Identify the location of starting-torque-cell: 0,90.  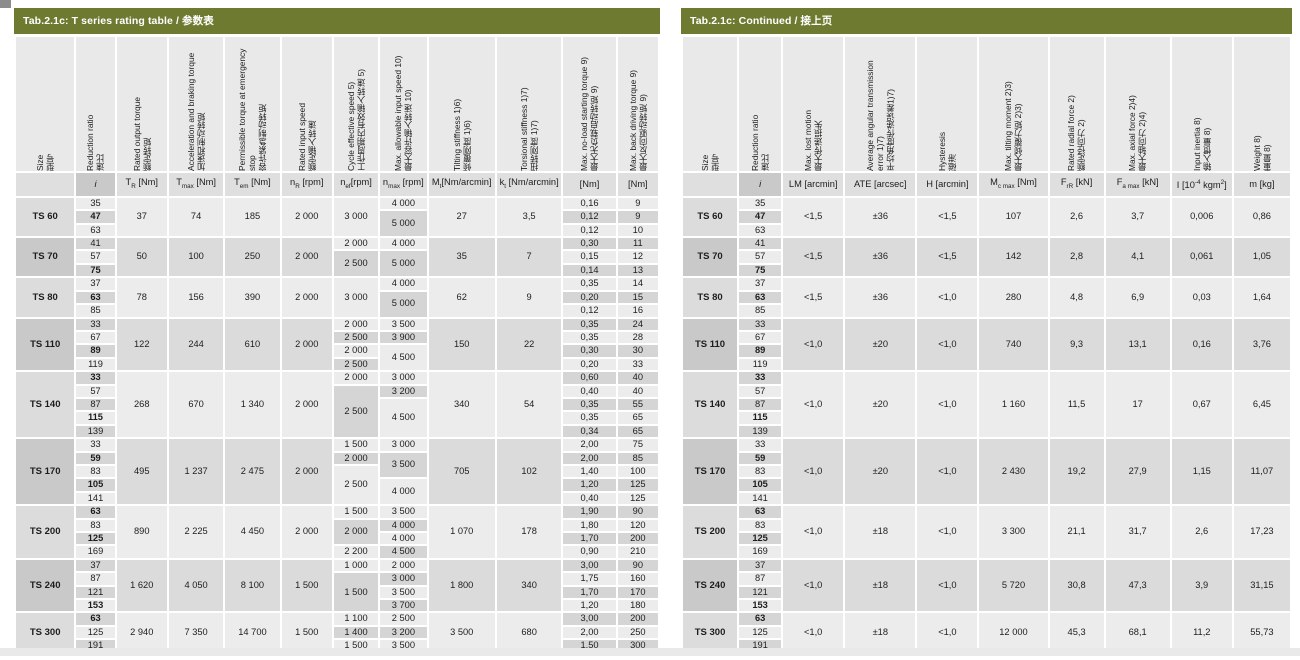
(589, 552).